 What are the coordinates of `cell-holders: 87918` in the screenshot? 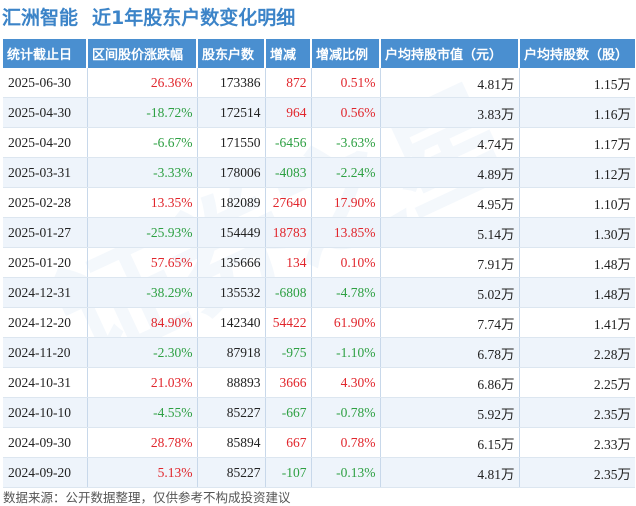 It's located at (231, 352).